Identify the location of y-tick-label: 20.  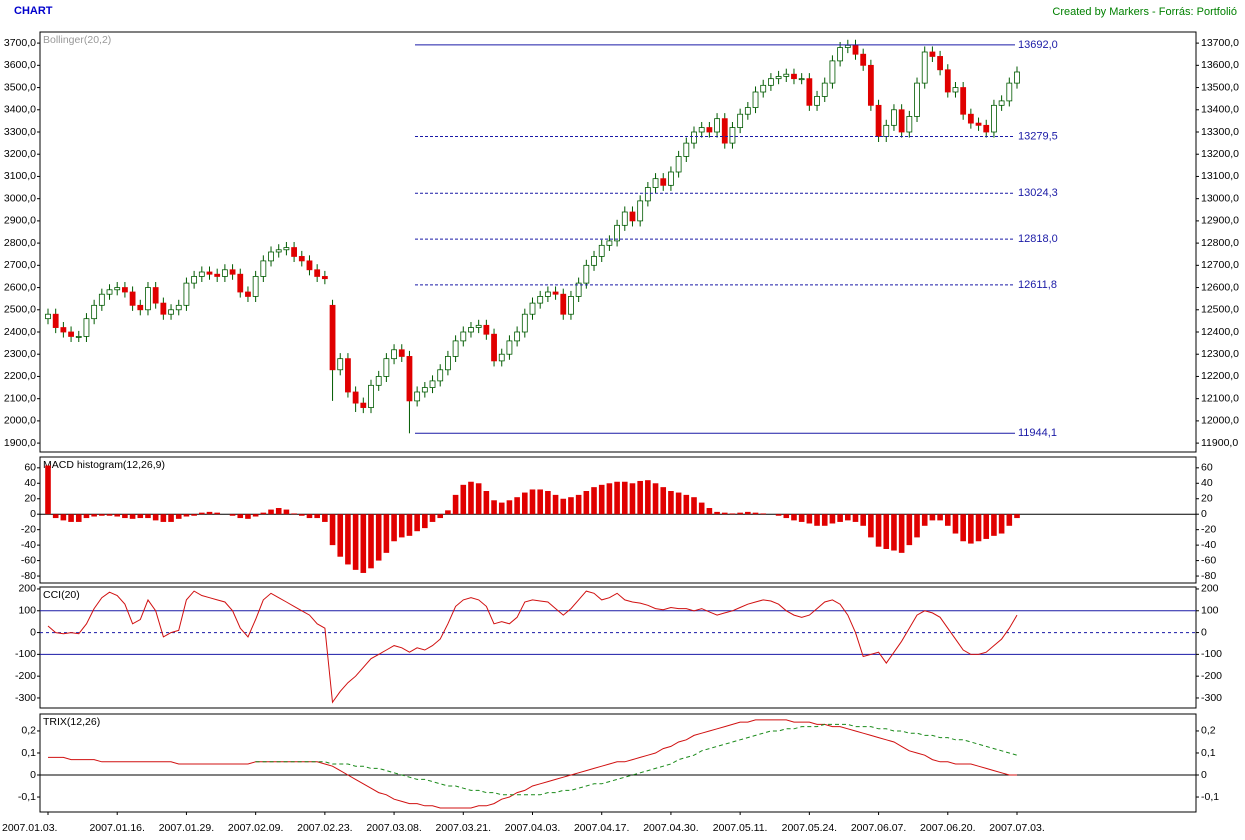
(30, 499).